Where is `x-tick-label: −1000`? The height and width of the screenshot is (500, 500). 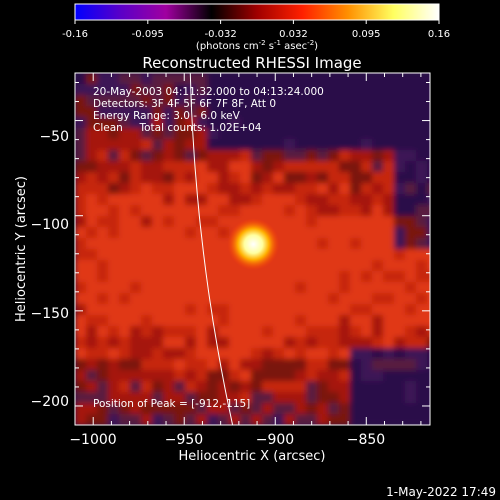 x-tick-label: −1000 is located at coordinates (92, 440).